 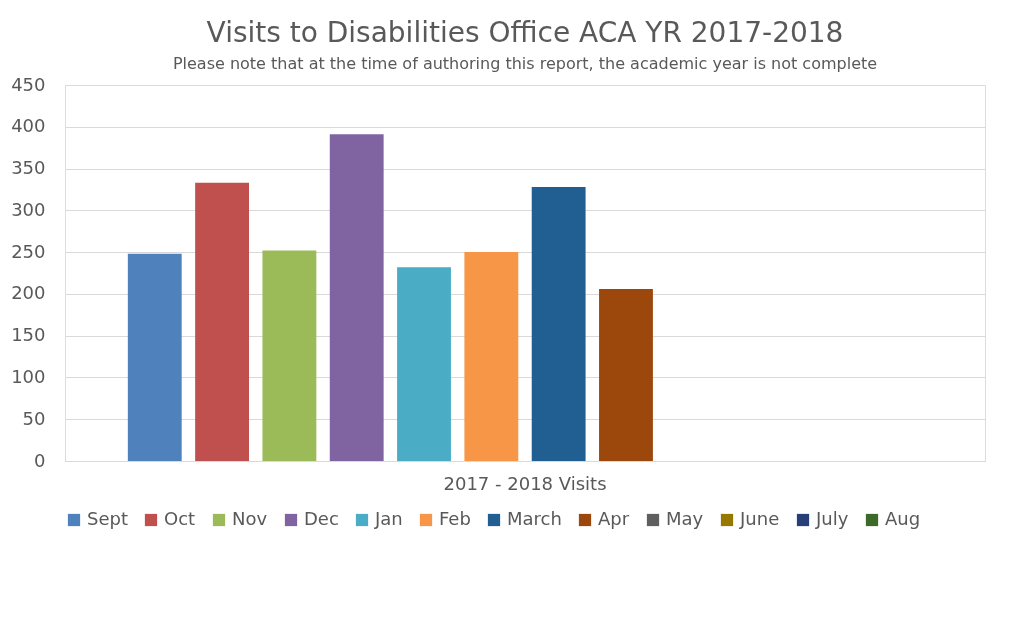 What do you see at coordinates (534, 518) in the screenshot?
I see `legend-label: March` at bounding box center [534, 518].